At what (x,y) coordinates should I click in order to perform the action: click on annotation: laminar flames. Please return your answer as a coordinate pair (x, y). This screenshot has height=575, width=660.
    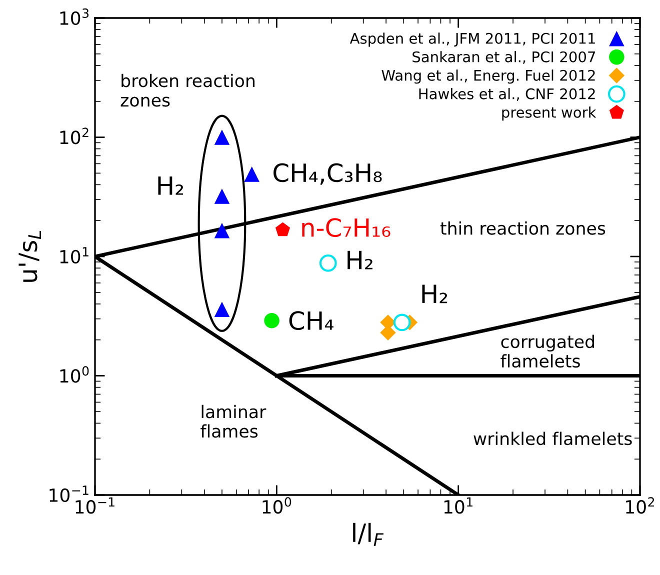
    Looking at the image, I should click on (233, 421).